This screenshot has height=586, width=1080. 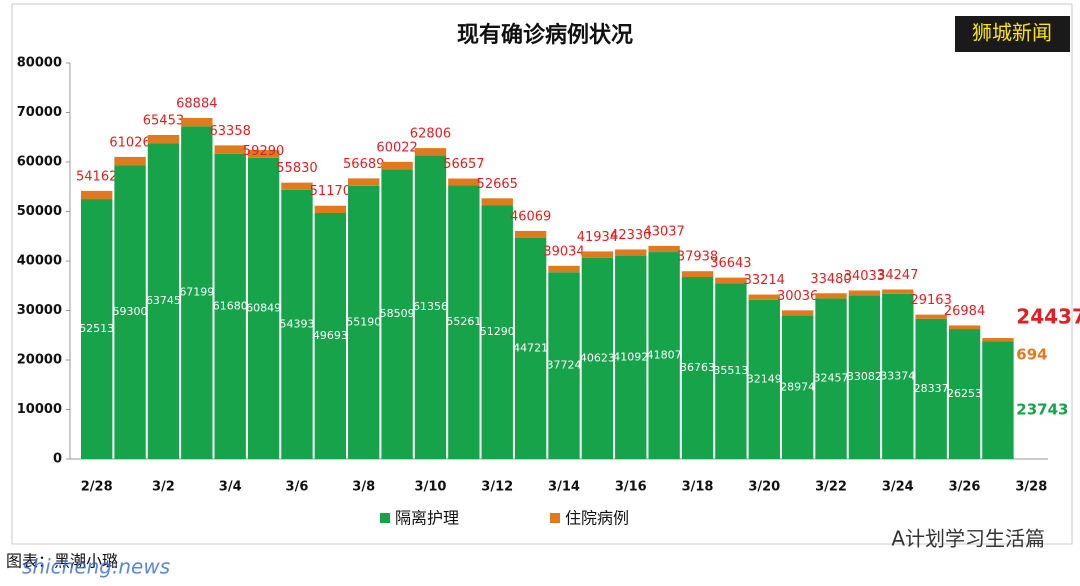 What do you see at coordinates (764, 378) in the screenshot?
I see `value-label: 32149` at bounding box center [764, 378].